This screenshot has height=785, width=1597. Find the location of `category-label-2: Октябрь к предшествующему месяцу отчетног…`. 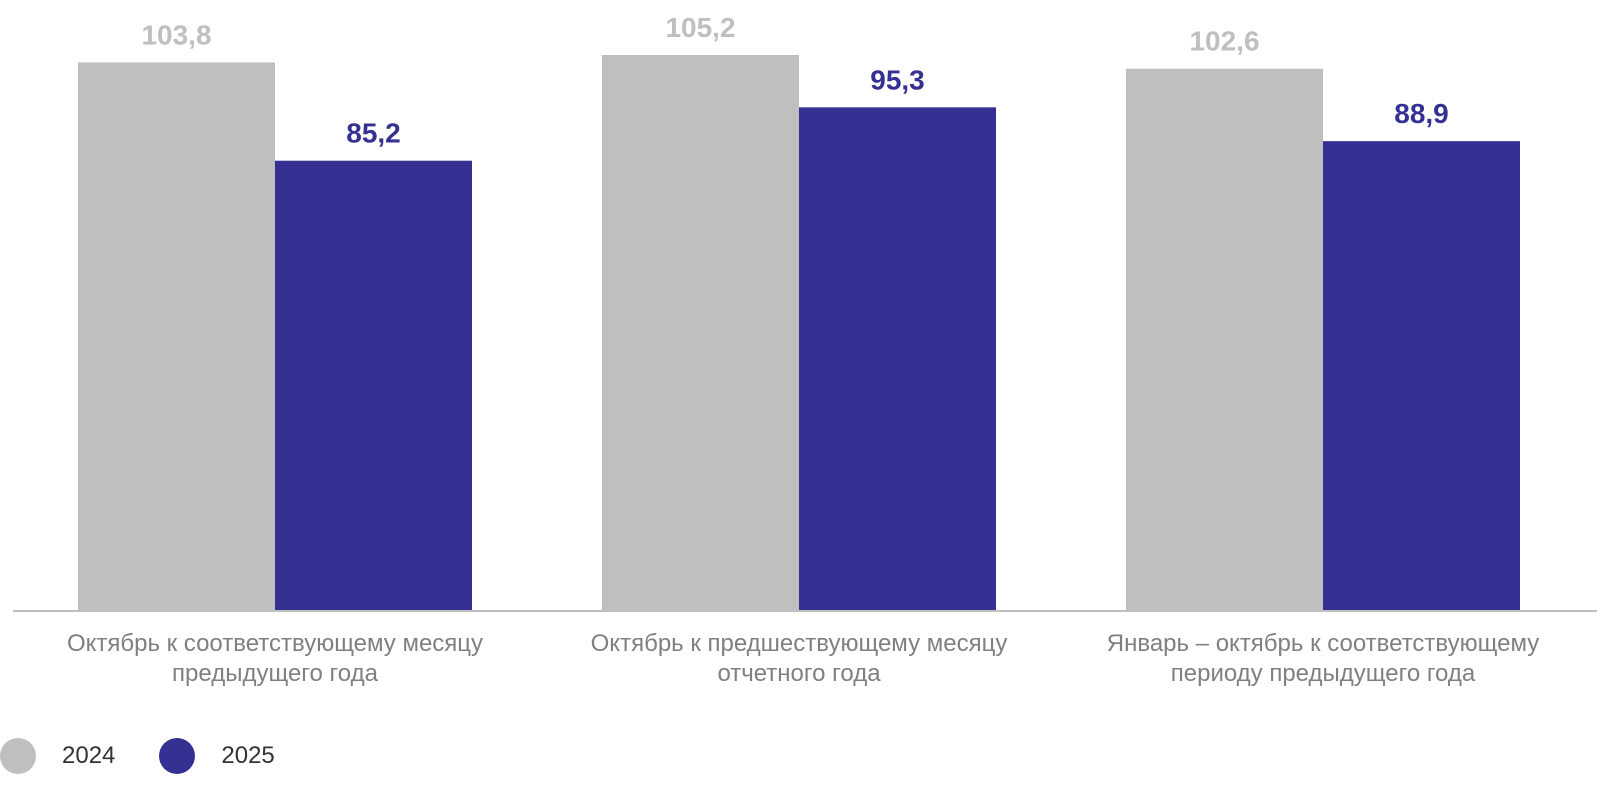

category-label-2: Октябрь к предшествующему месяцу отчетног… is located at coordinates (799, 658).